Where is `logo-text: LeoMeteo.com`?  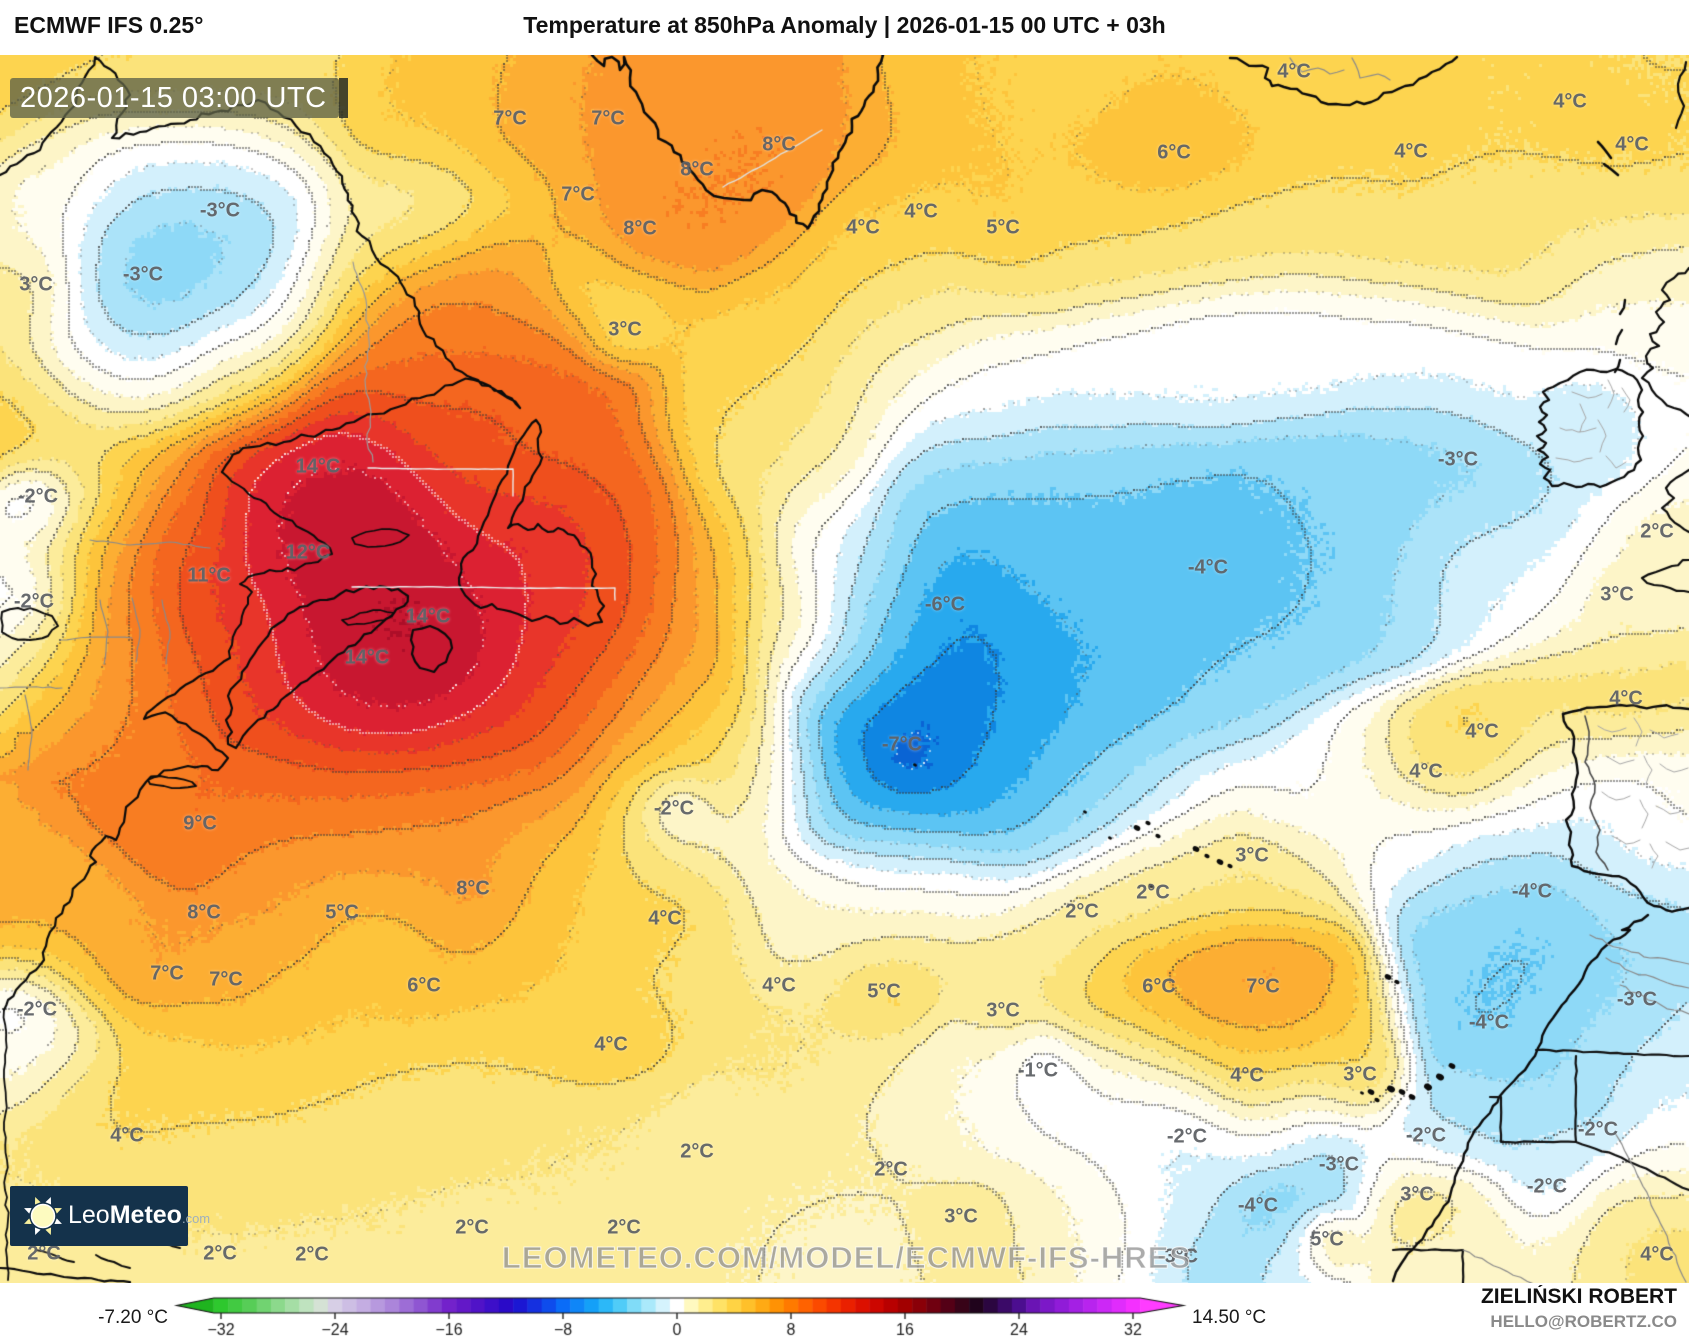 logo-text: LeoMeteo.com is located at coordinates (139, 1215).